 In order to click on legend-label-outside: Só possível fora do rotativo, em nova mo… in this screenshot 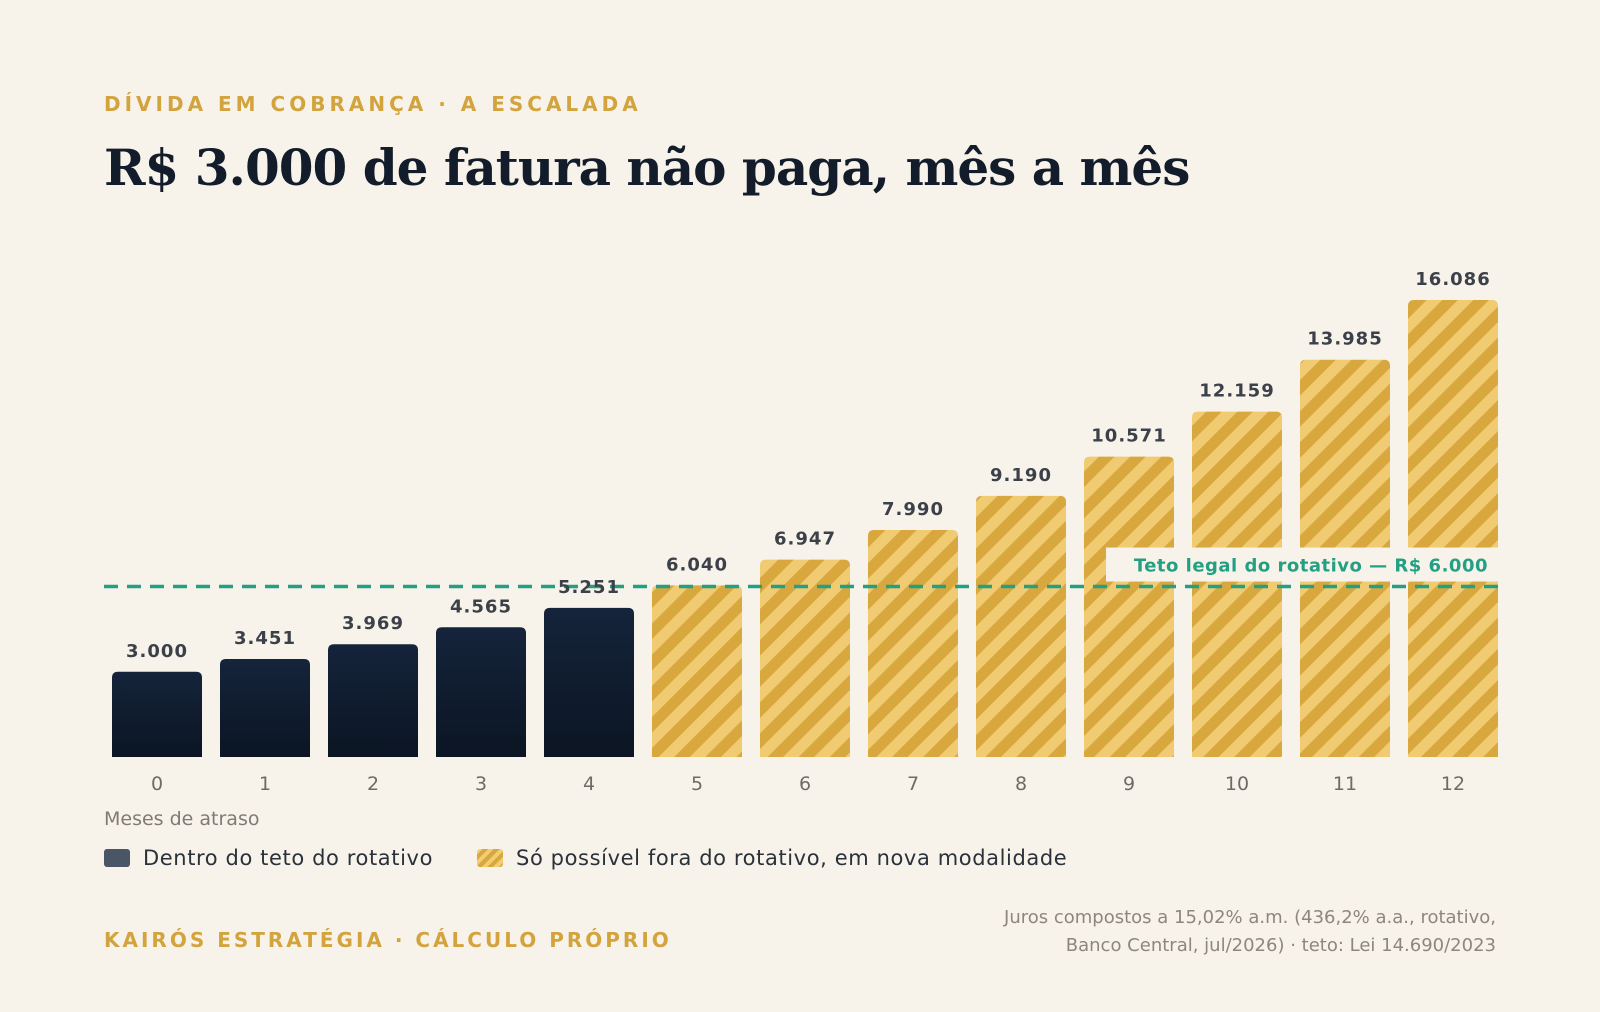, I will do `click(792, 858)`.